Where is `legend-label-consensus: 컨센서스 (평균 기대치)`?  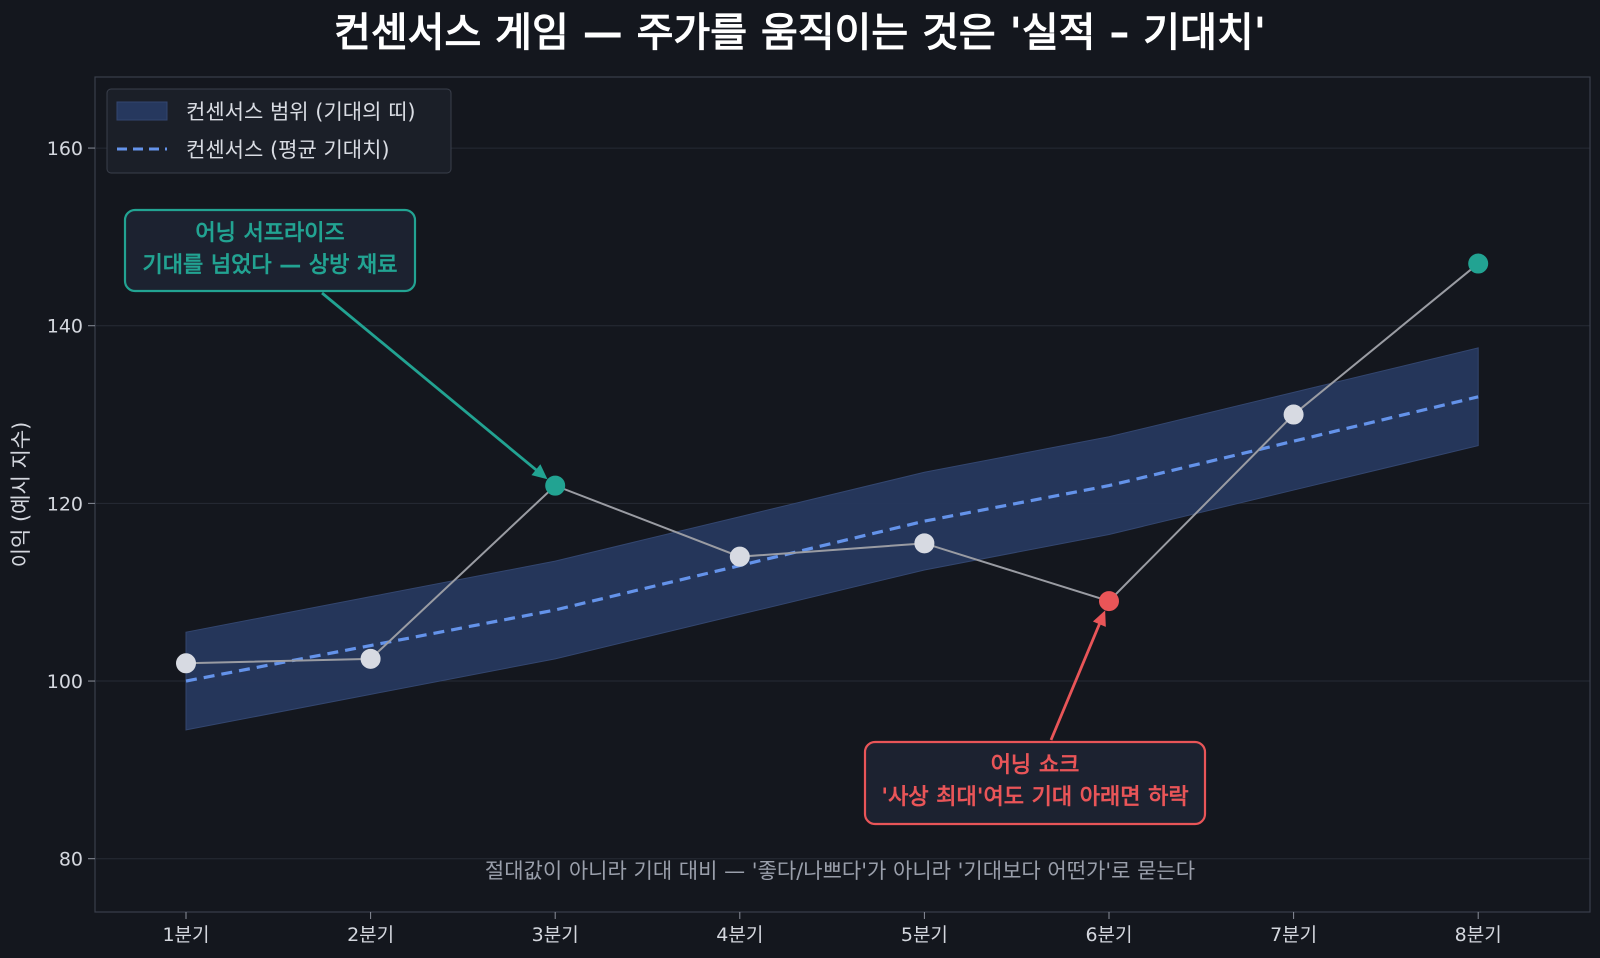 legend-label-consensus: 컨센서스 (평균 기대치) is located at coordinates (288, 150).